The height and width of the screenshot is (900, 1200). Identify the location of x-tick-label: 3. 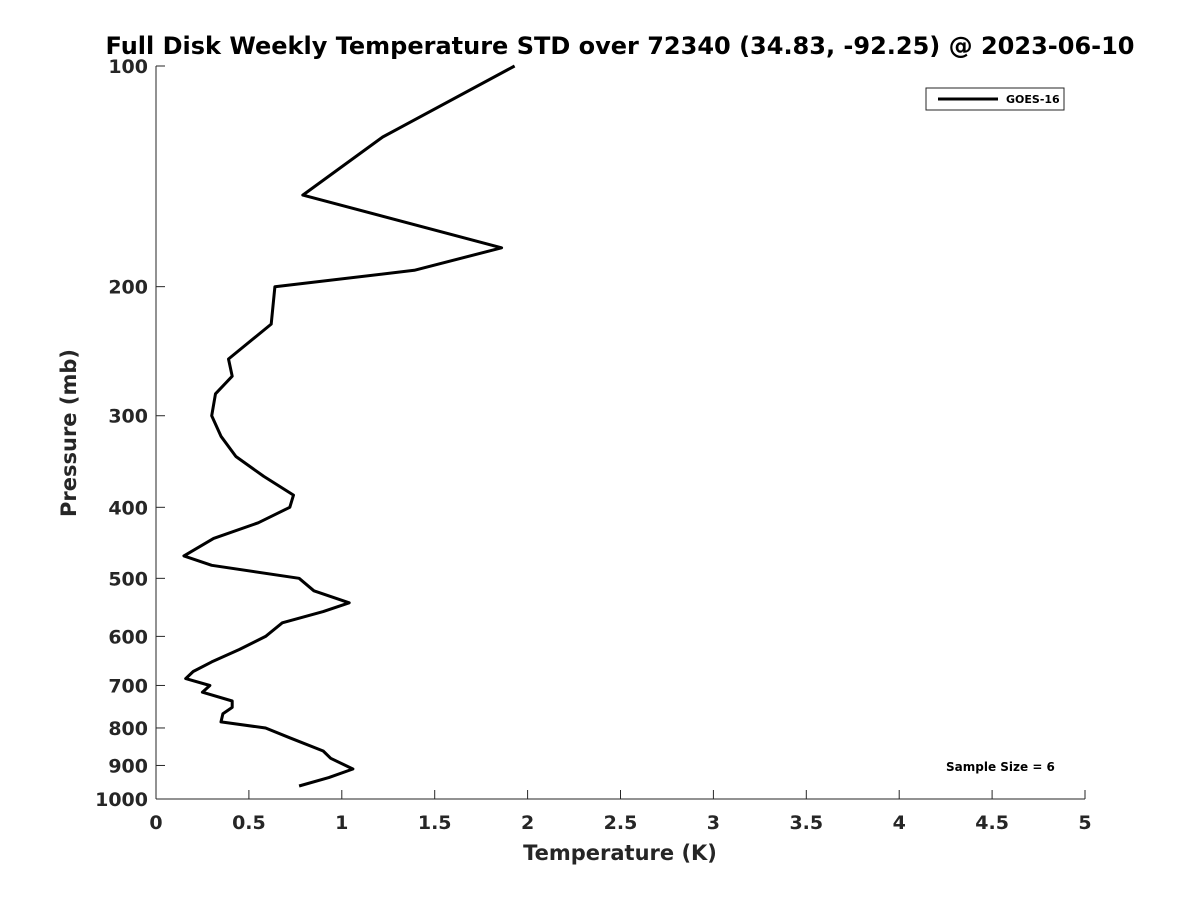
(713, 823).